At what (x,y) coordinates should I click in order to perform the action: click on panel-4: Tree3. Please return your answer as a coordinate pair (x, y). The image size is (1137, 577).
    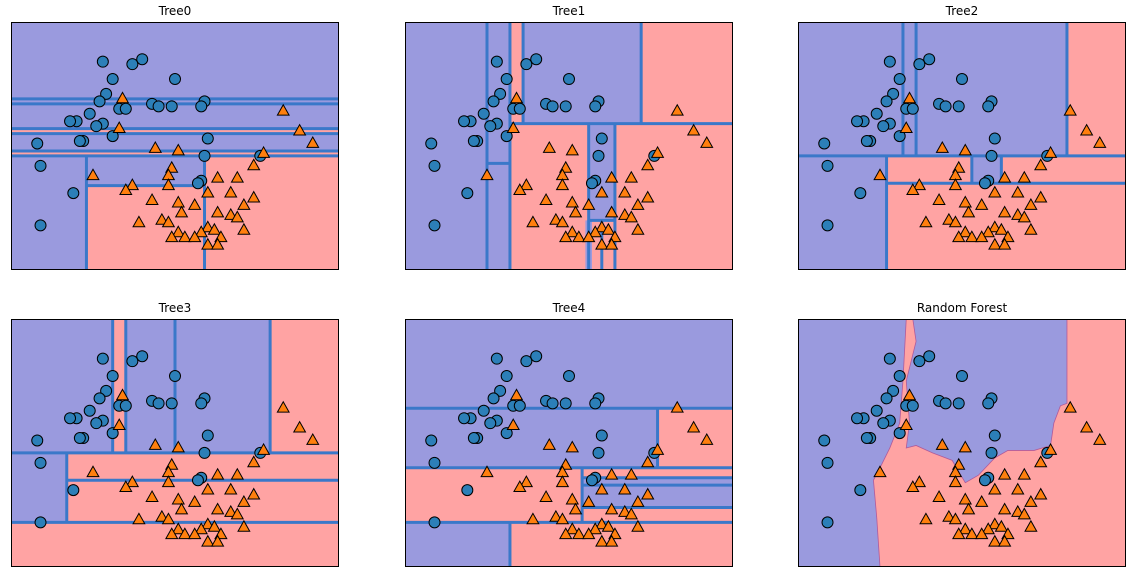
    Looking at the image, I should click on (175, 434).